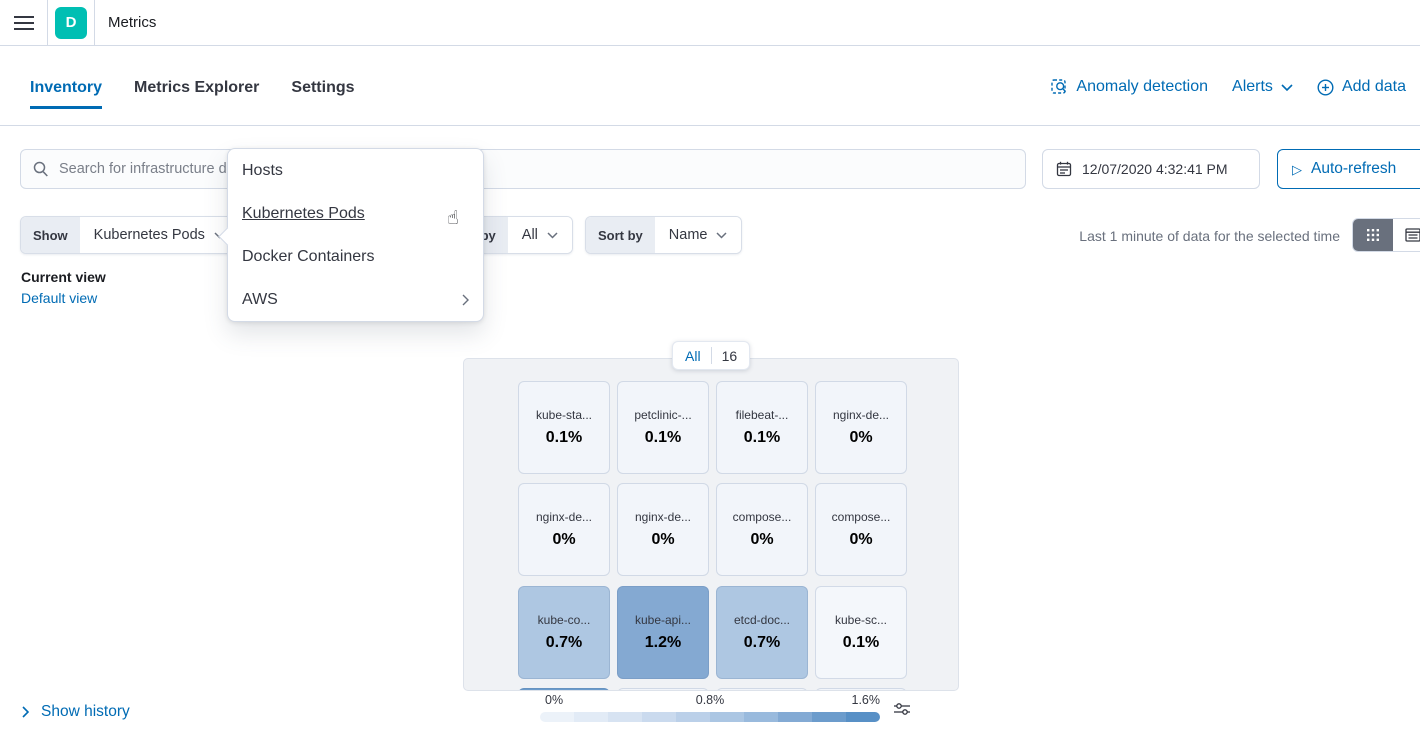  Describe the element at coordinates (710, 23) in the screenshot. I see `top-bar: D Metrics` at that location.